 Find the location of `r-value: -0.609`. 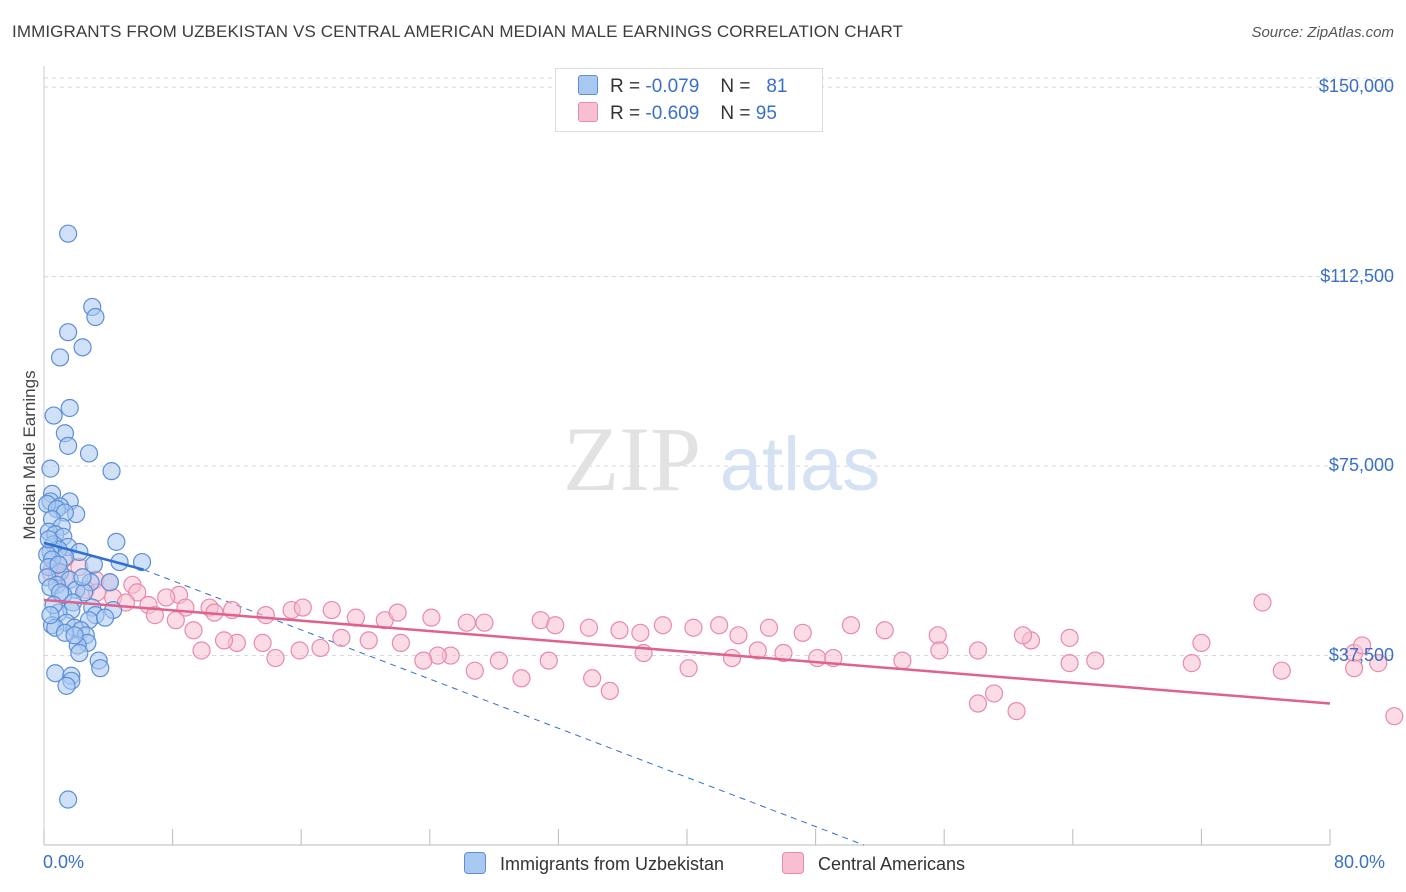

r-value: -0.609 is located at coordinates (672, 113).